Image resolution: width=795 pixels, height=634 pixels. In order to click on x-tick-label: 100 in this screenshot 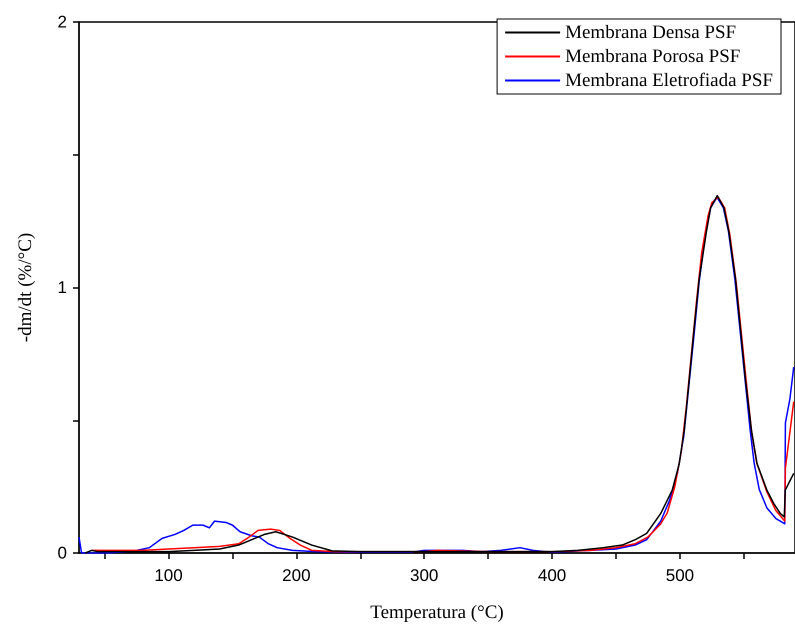, I will do `click(168, 575)`.